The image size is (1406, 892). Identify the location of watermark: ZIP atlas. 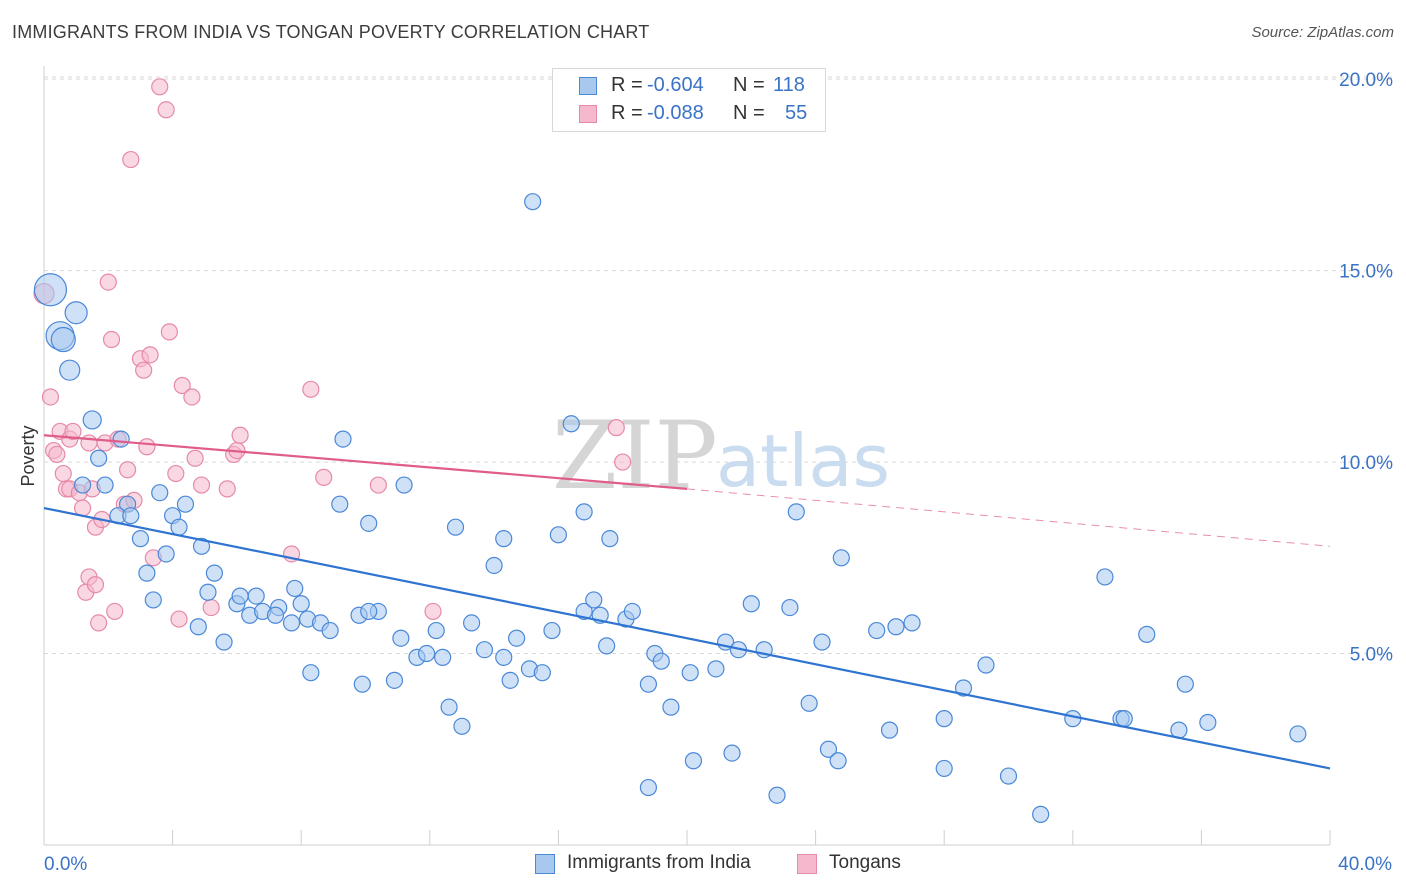
(721, 456).